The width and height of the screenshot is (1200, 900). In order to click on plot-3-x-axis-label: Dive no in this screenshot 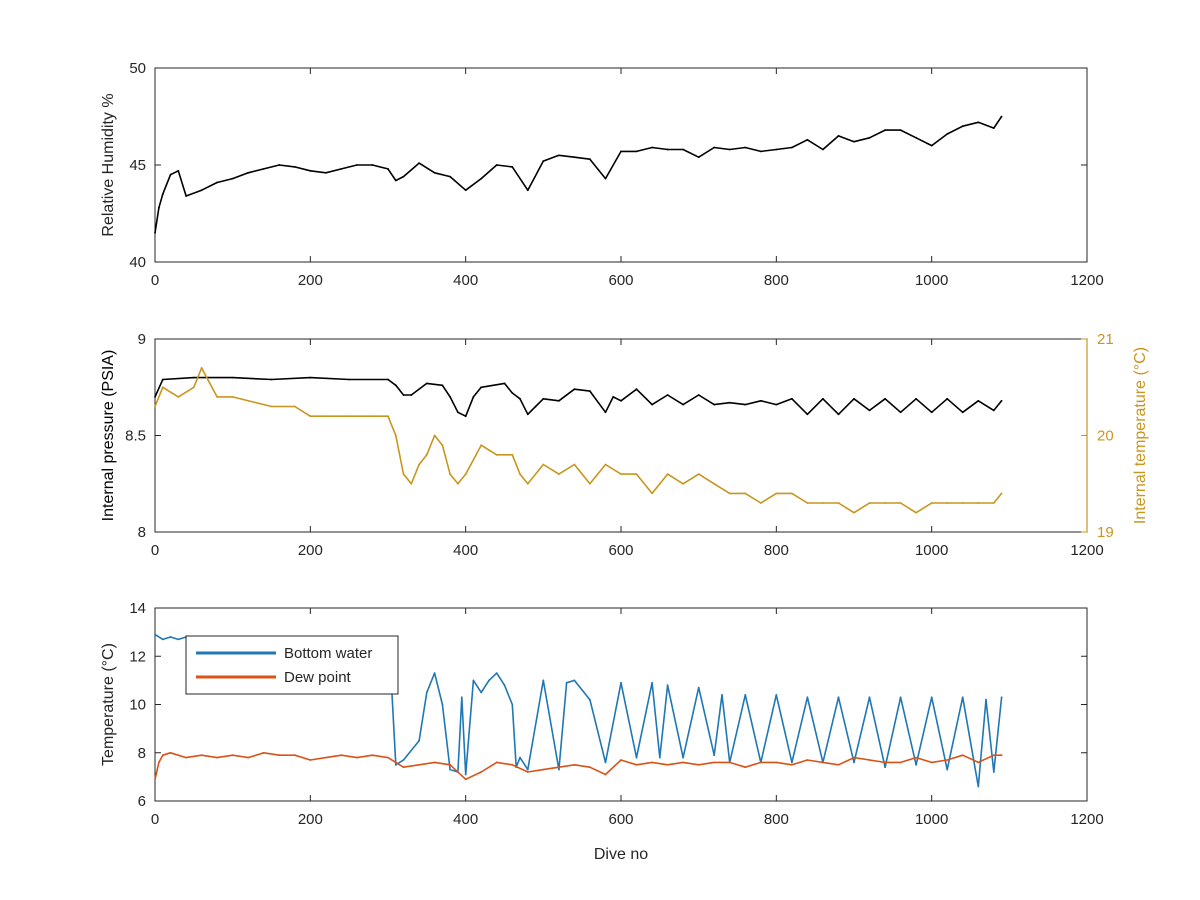, I will do `click(621, 854)`.